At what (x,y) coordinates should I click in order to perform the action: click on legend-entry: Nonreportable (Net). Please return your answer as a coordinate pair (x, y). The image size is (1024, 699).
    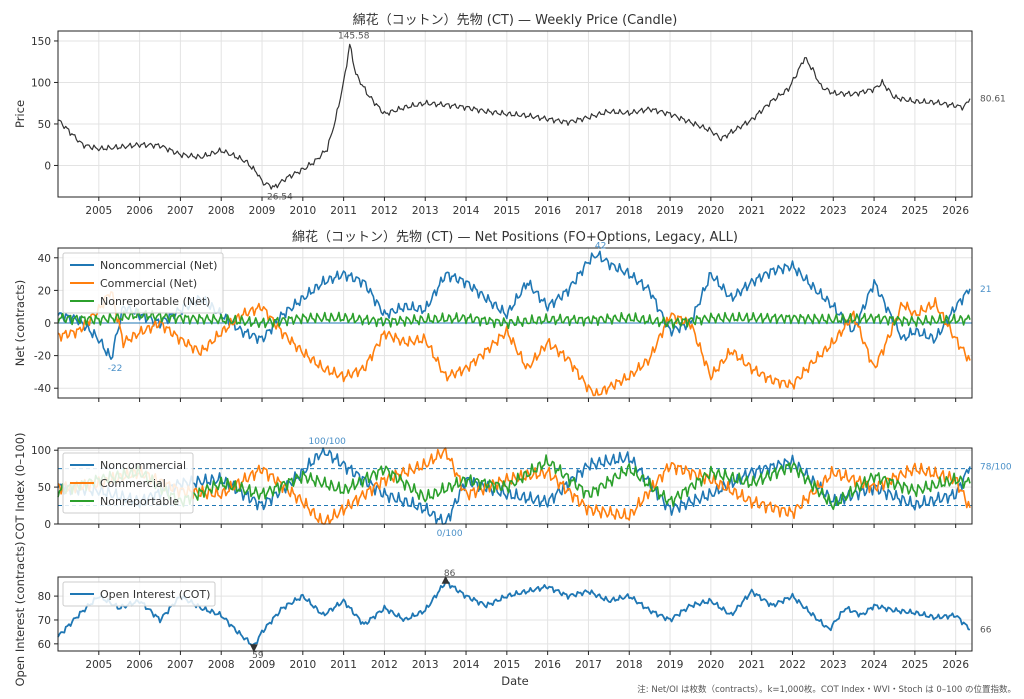
    Looking at the image, I should click on (155, 301).